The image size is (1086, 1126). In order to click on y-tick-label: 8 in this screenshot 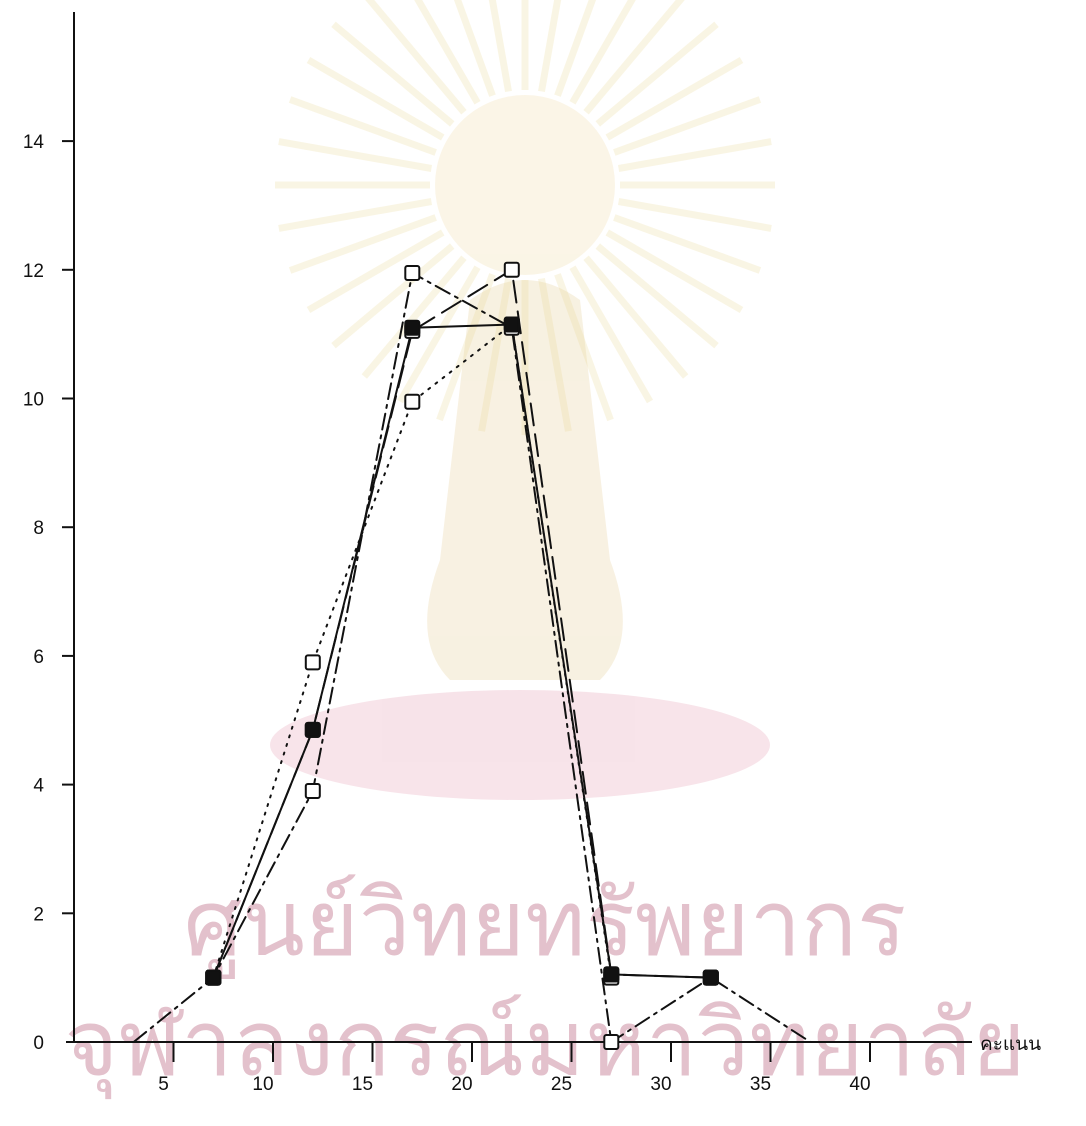, I will do `click(38, 528)`.